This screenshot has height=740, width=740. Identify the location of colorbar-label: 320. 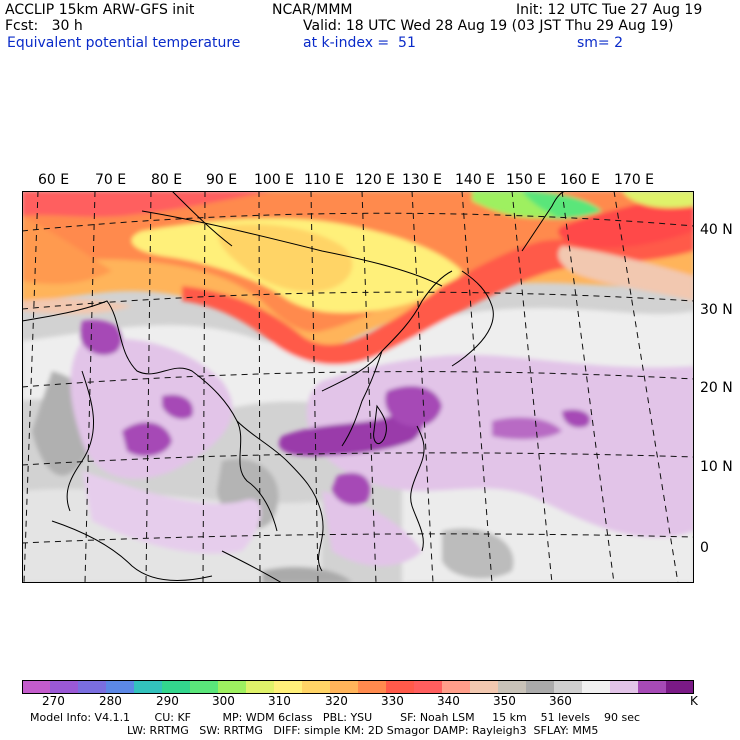
(336, 701).